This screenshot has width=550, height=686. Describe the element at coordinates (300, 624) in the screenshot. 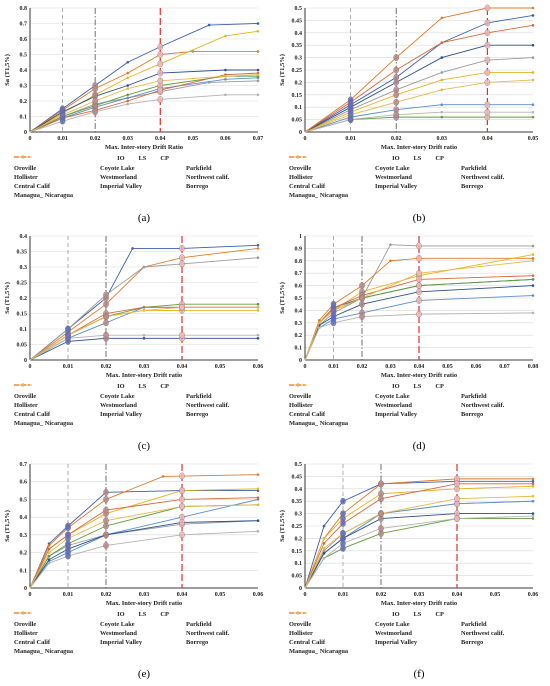

I see `legend-label: Oroville` at that location.